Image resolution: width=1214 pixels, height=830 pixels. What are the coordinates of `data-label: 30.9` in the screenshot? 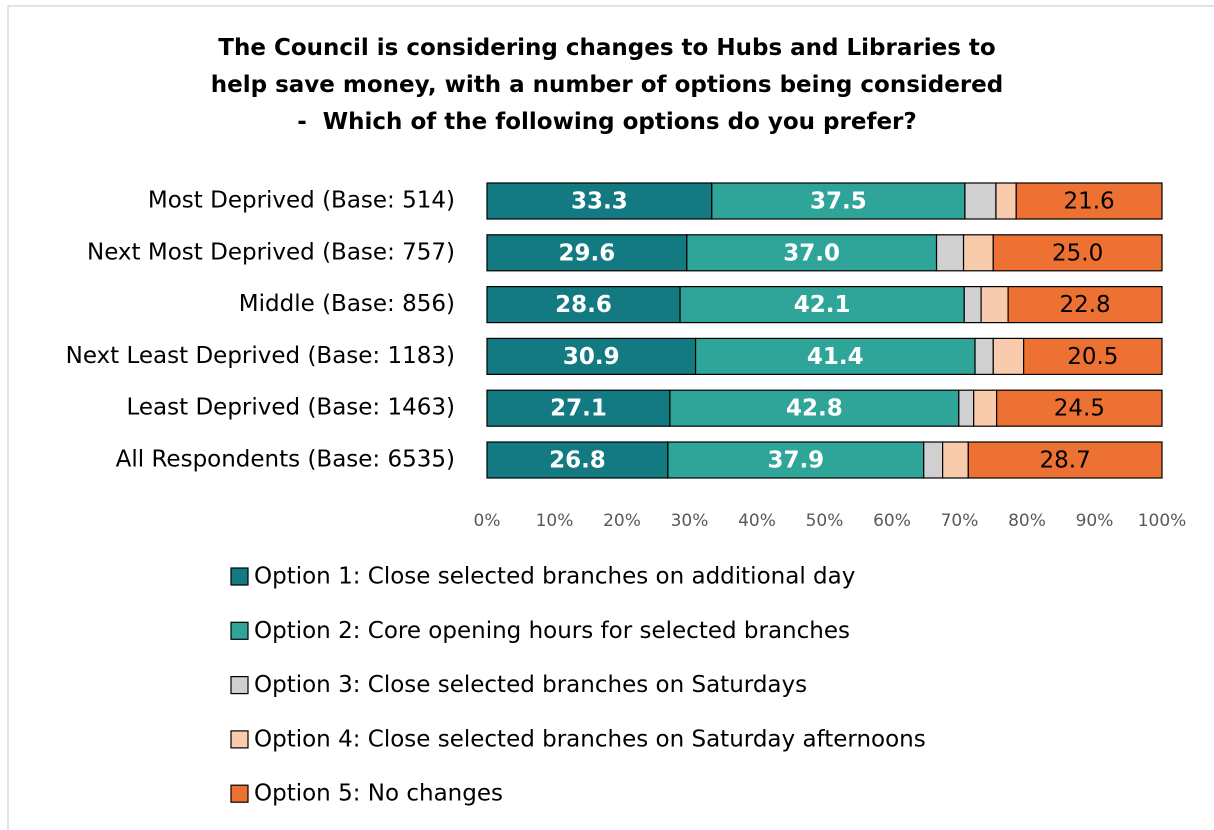 It's located at (591, 357).